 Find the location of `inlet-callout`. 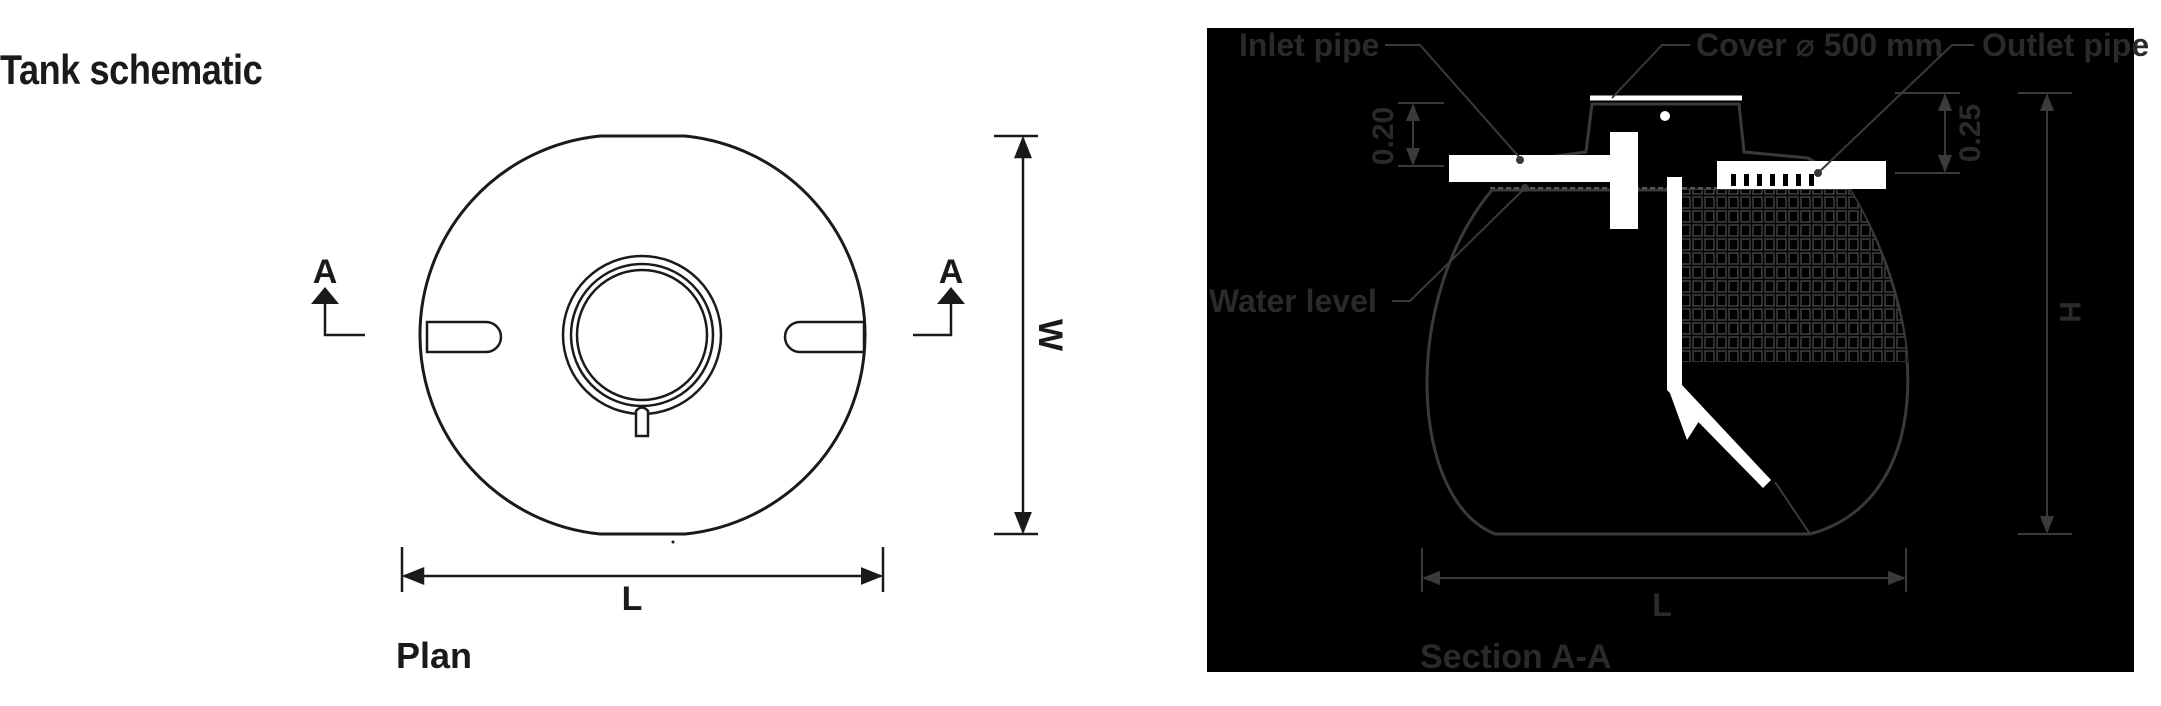

inlet-callout is located at coordinates (1454, 104).